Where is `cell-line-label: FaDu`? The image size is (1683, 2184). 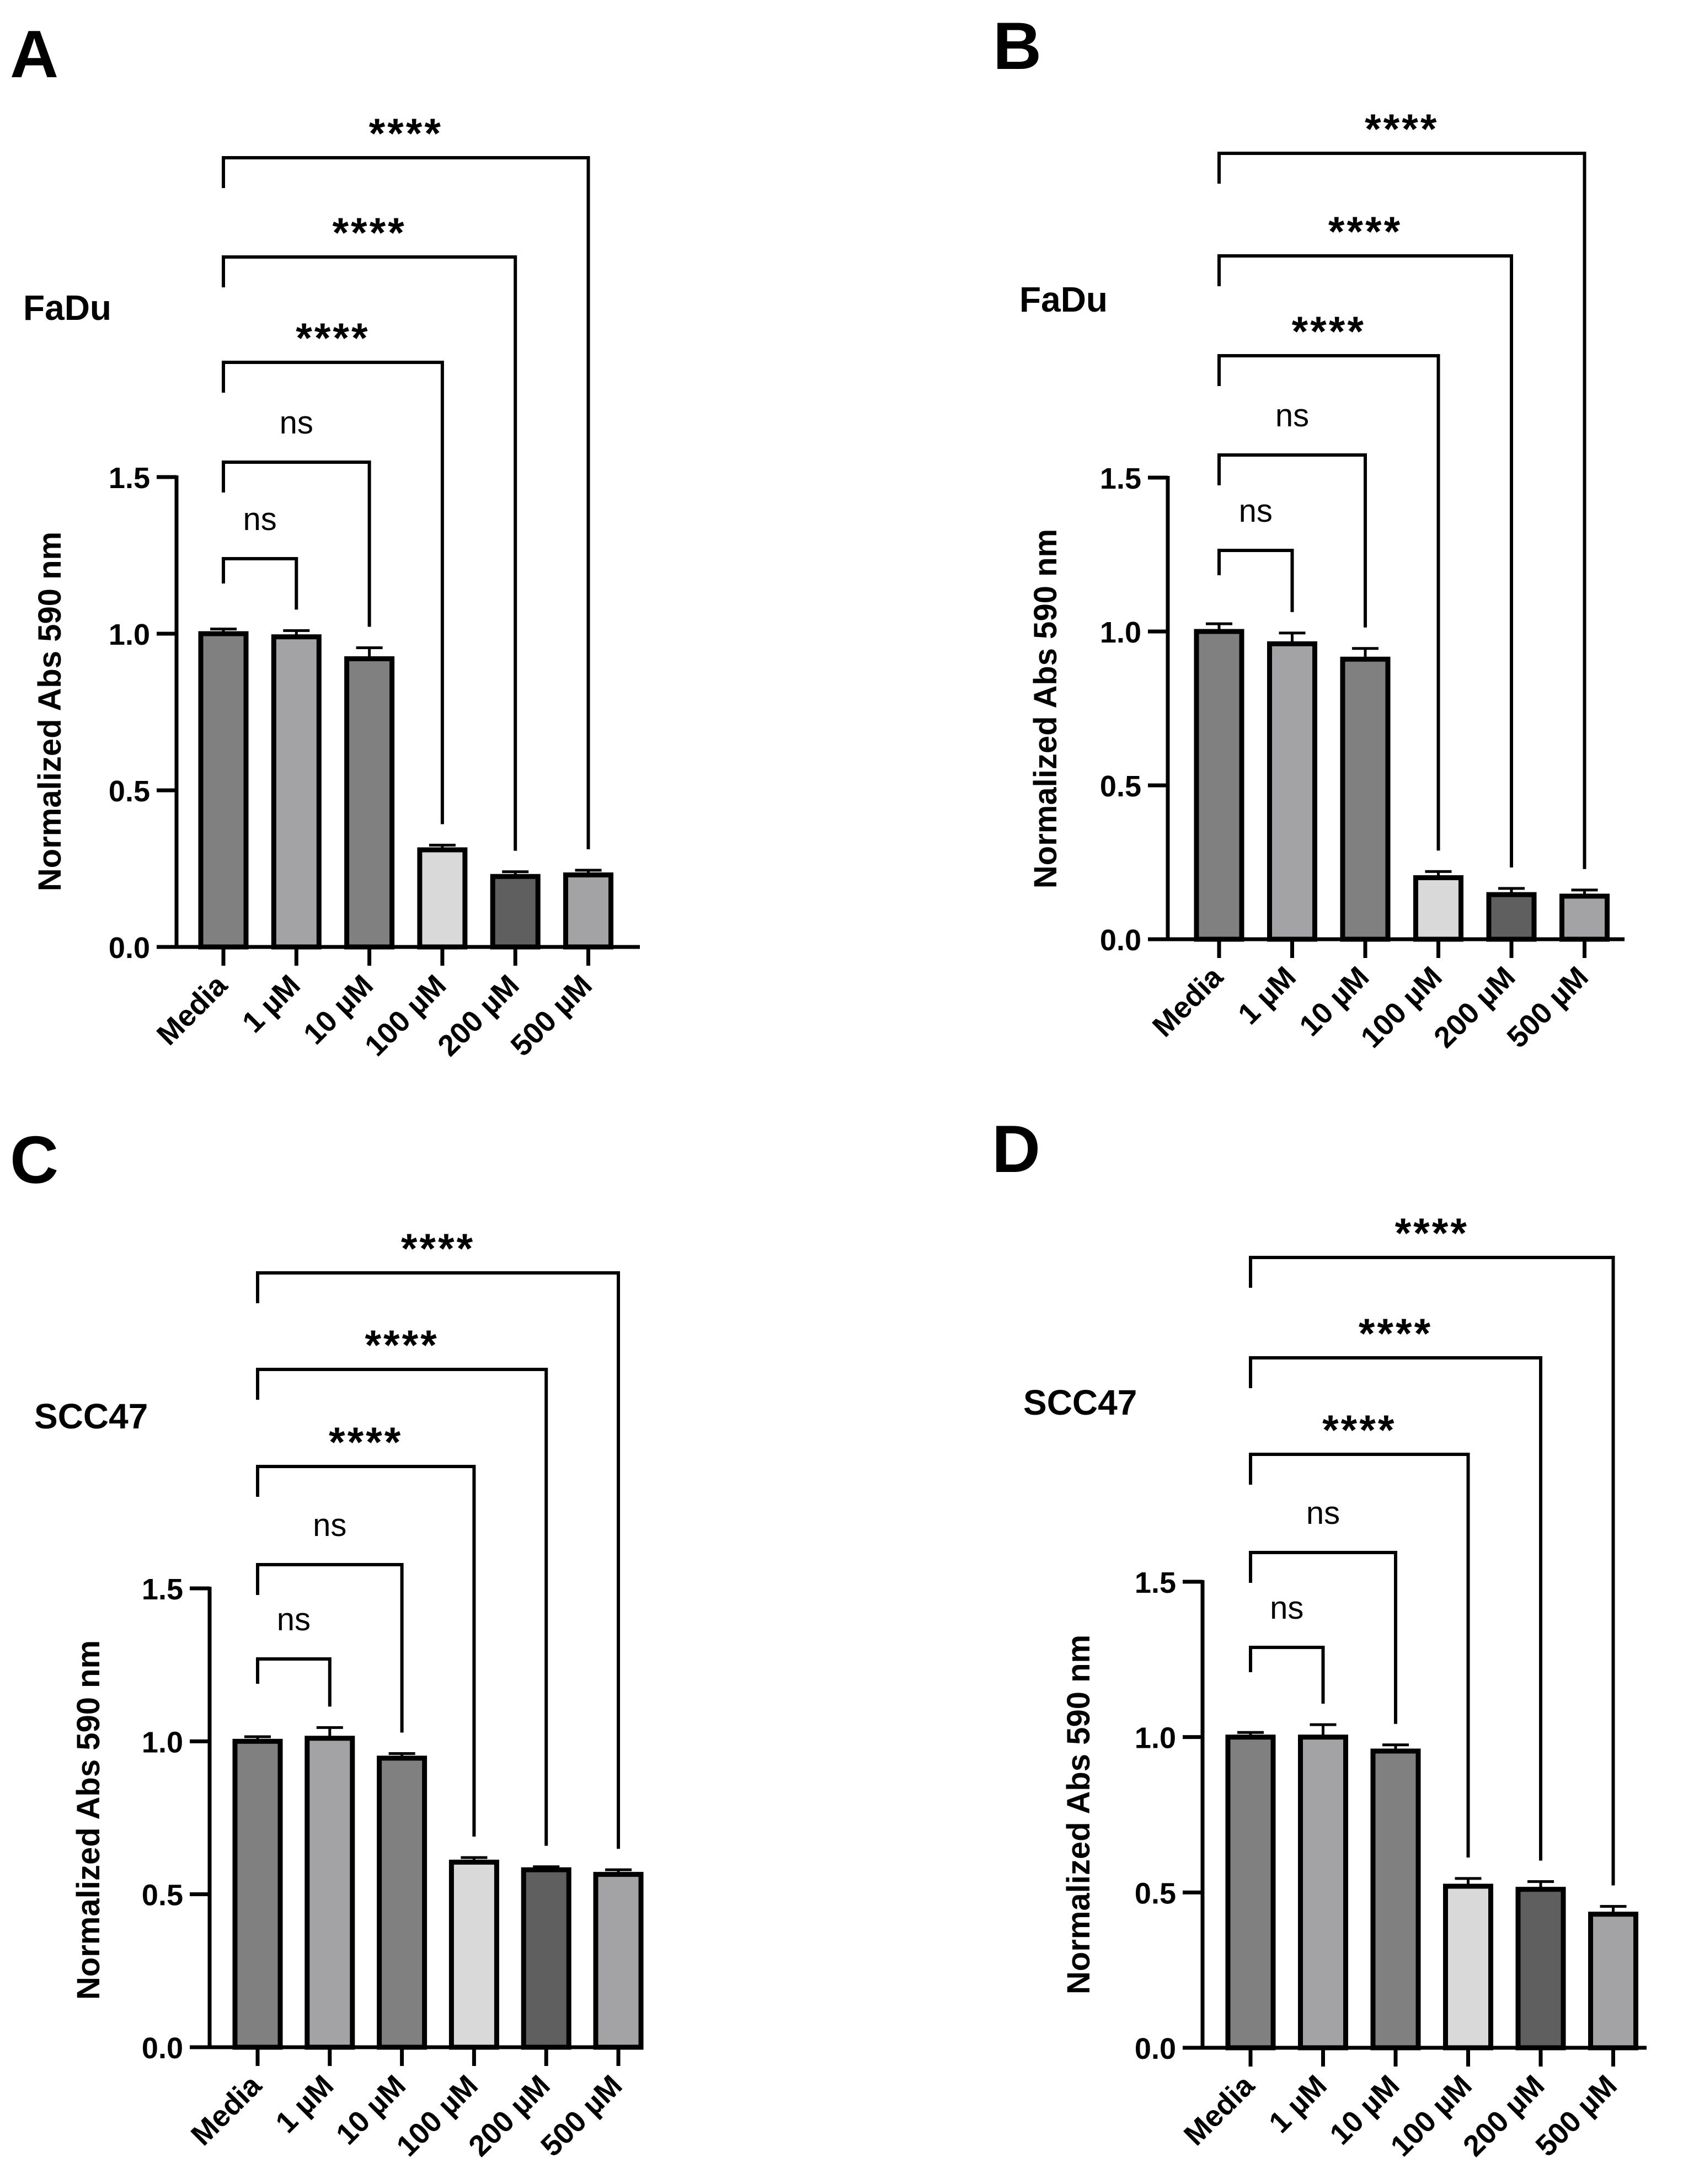 cell-line-label: FaDu is located at coordinates (1063, 299).